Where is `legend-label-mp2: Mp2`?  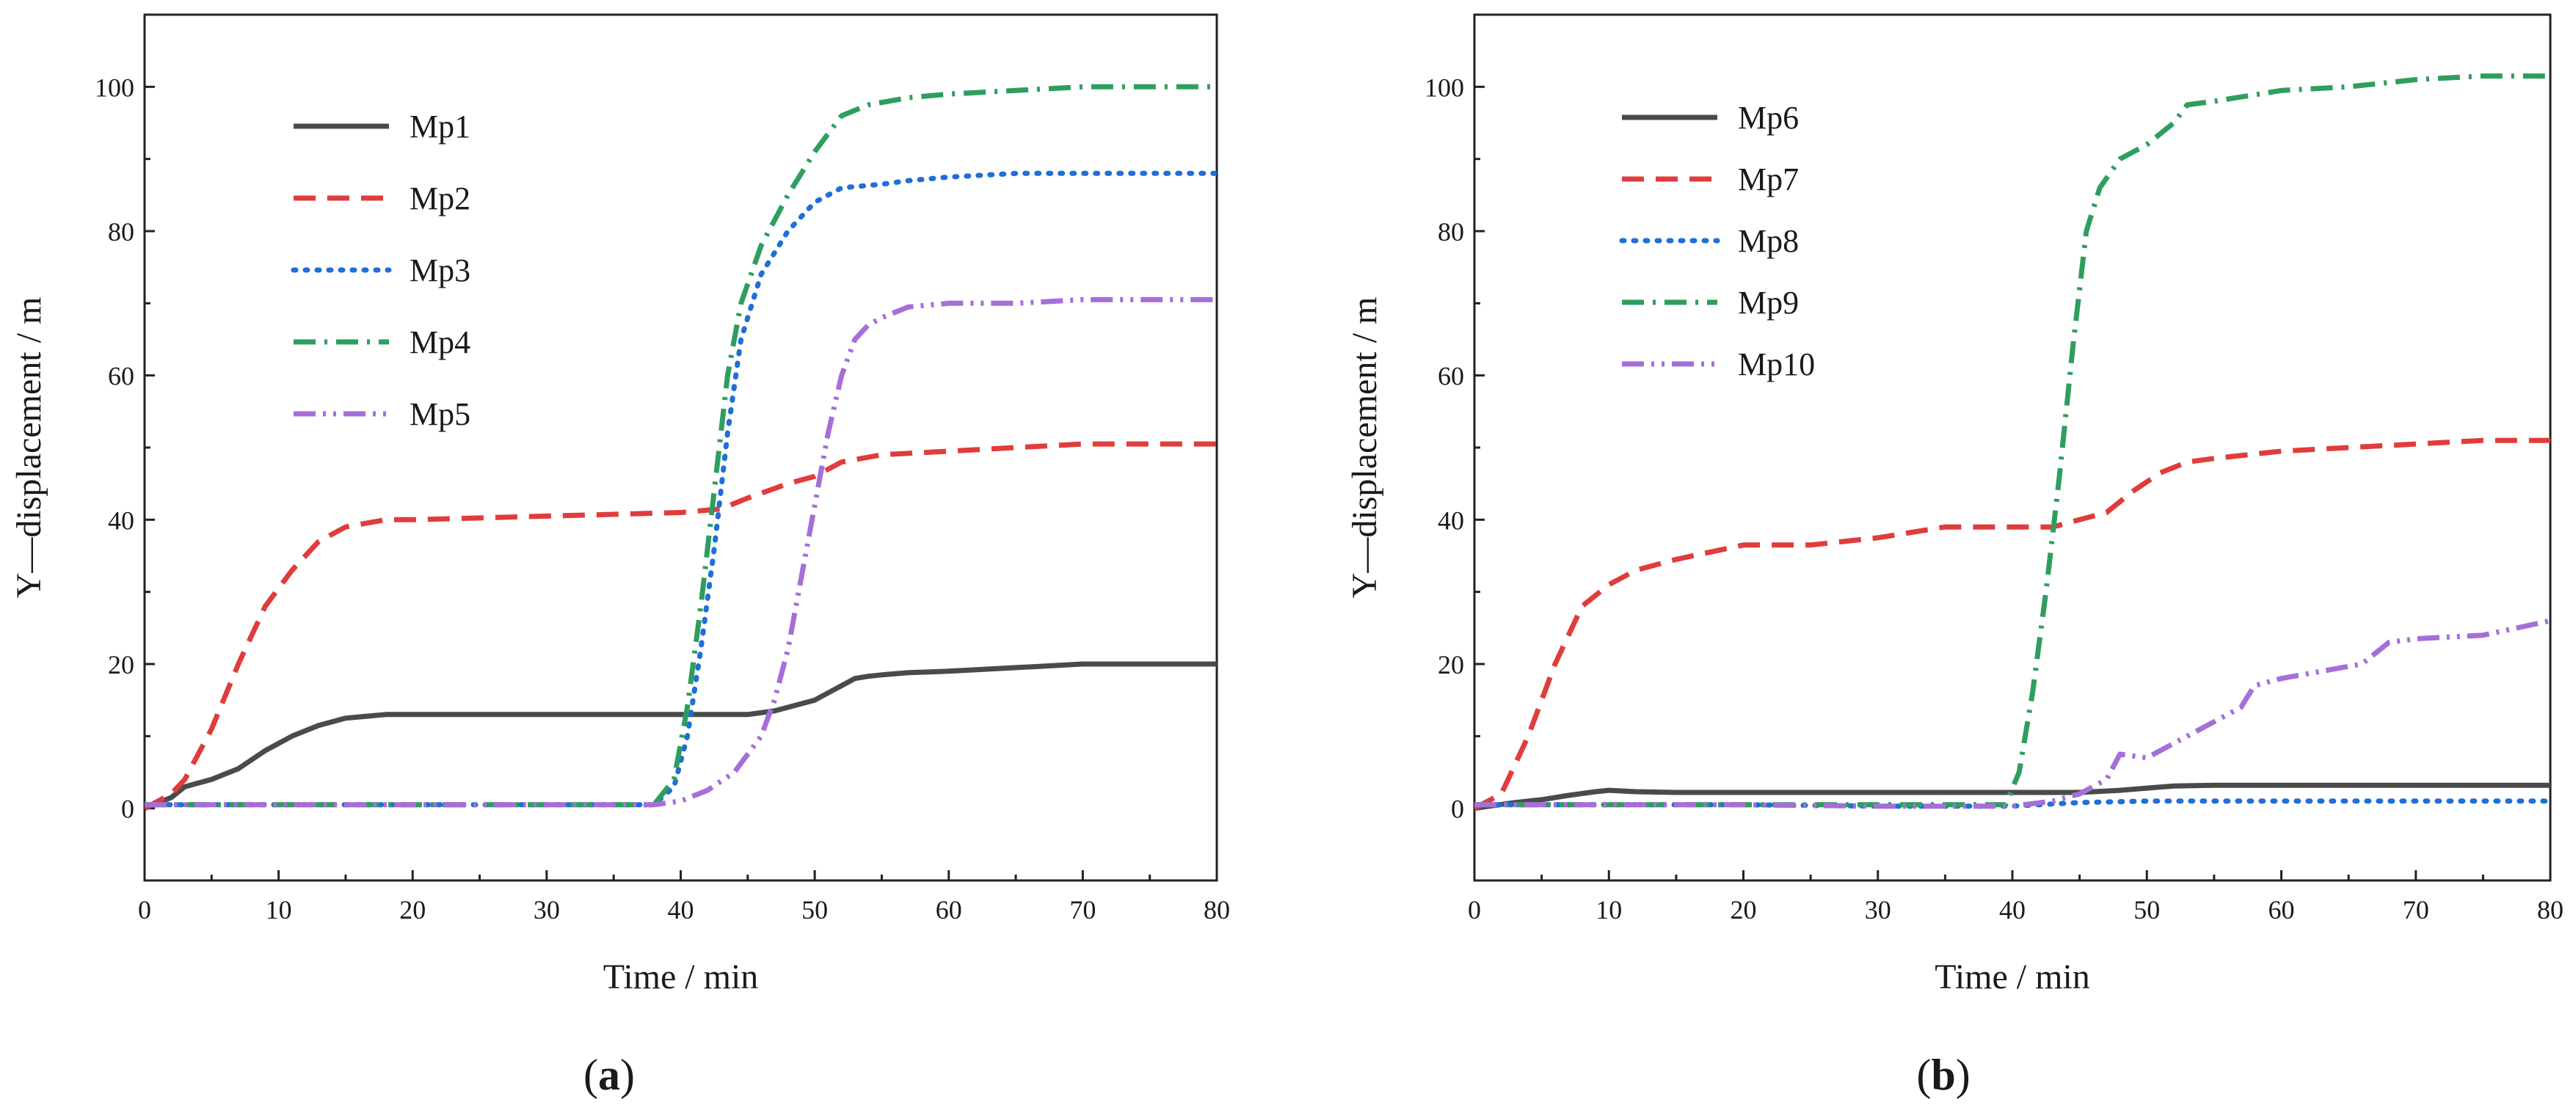 legend-label-mp2: Mp2 is located at coordinates (440, 198).